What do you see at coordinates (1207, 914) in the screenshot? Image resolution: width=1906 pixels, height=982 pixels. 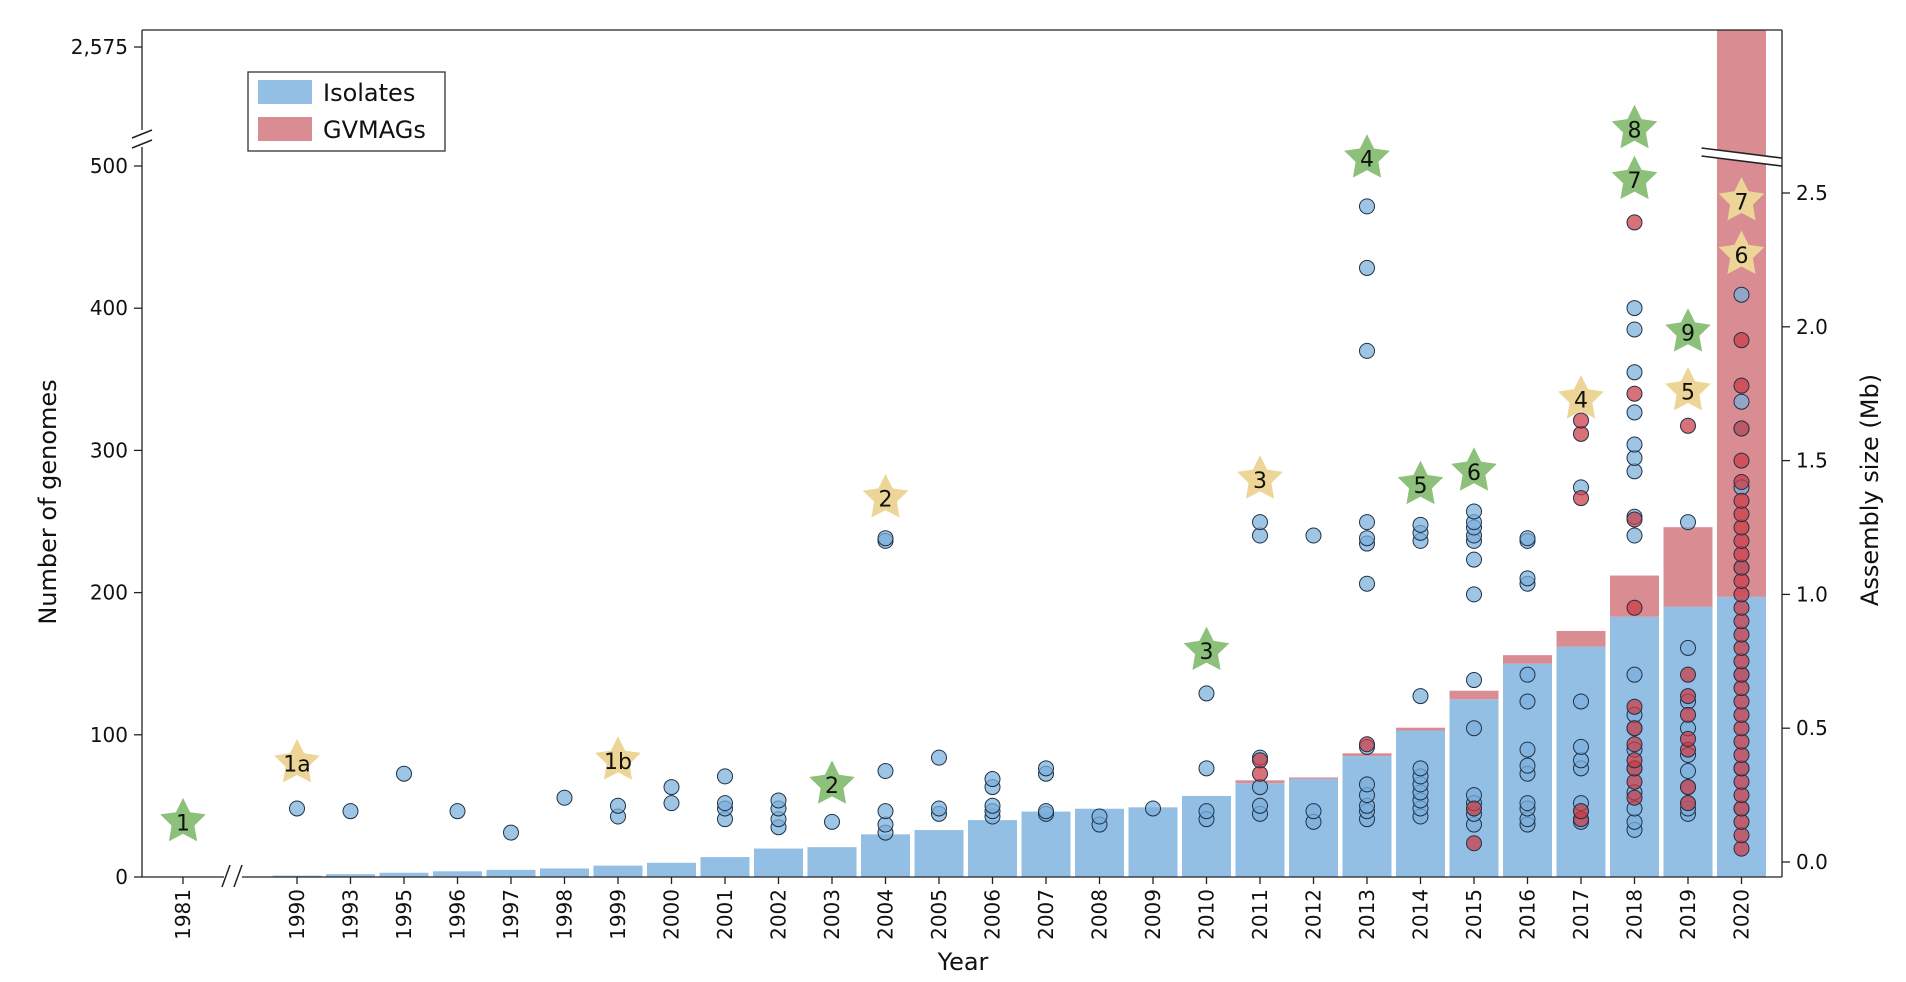 I see `x-tick-label: 2010` at bounding box center [1207, 914].